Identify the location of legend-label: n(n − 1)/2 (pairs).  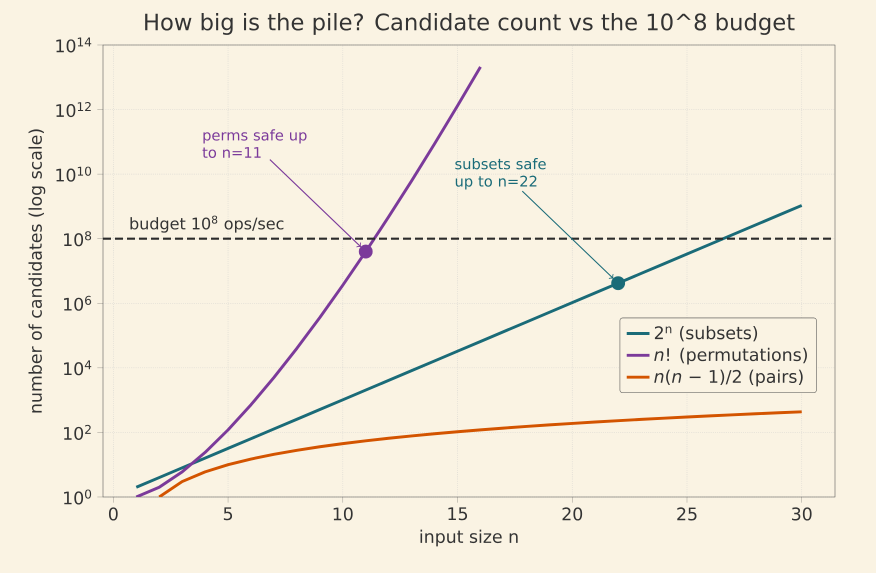
(728, 378).